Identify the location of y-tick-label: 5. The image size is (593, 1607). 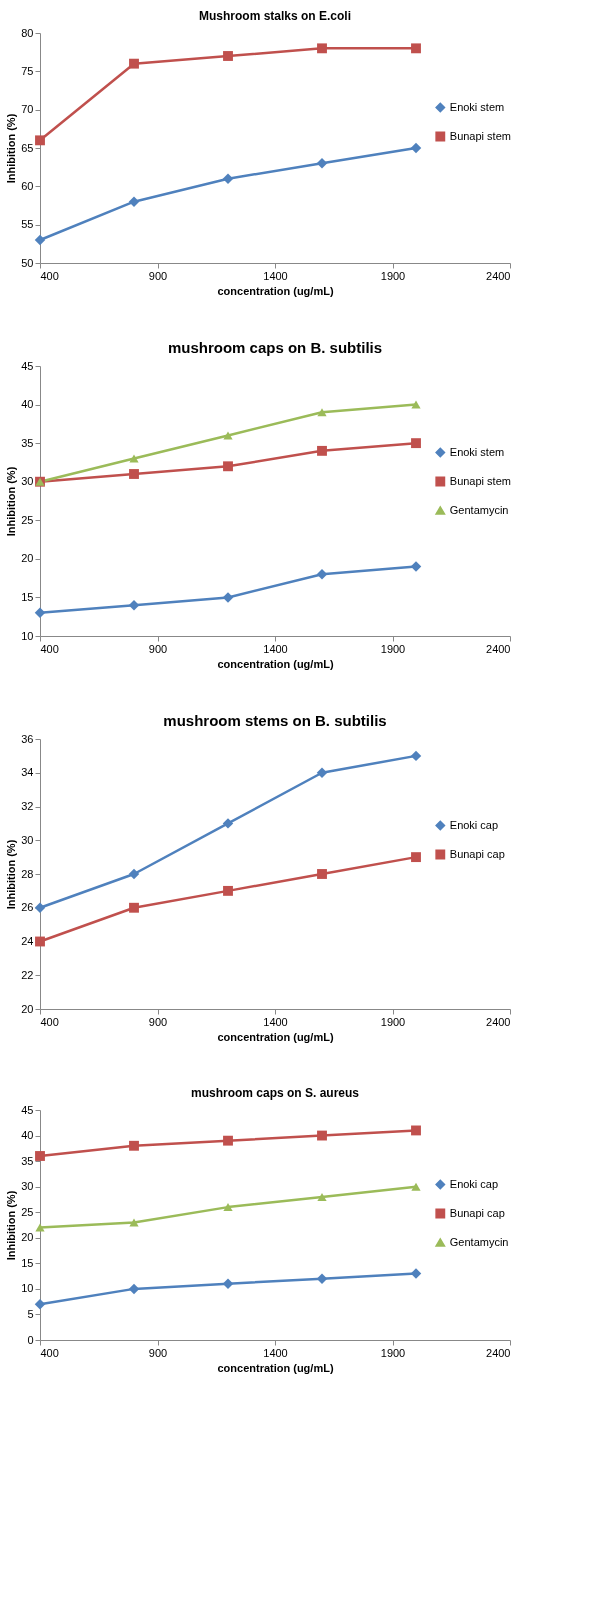
(30, 1313).